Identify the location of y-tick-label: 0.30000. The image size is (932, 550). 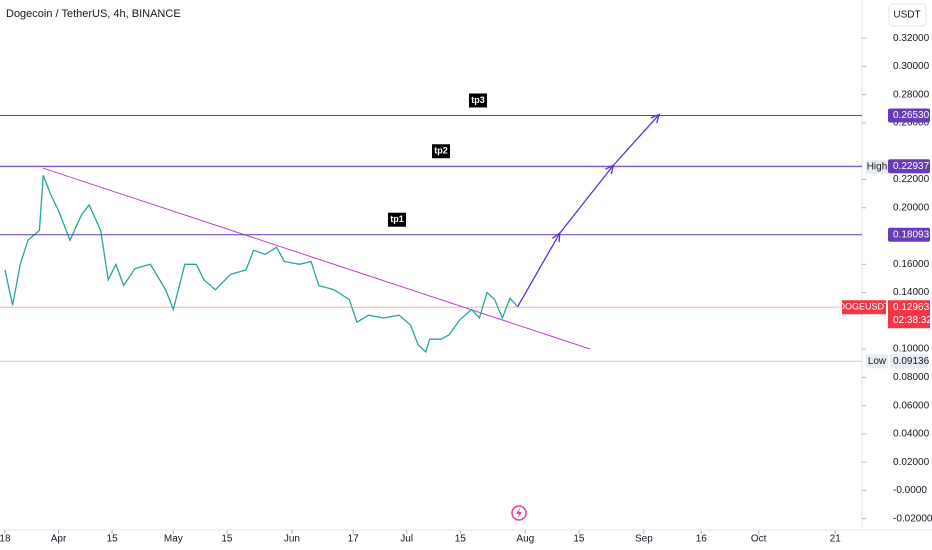
(911, 66).